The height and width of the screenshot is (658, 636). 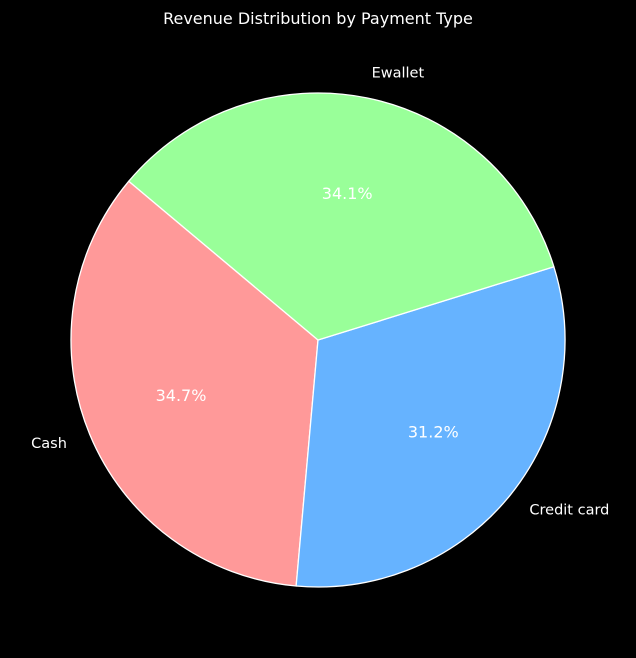 I want to click on chart-title: Revenue Distribution by Payment Type, so click(x=318, y=18).